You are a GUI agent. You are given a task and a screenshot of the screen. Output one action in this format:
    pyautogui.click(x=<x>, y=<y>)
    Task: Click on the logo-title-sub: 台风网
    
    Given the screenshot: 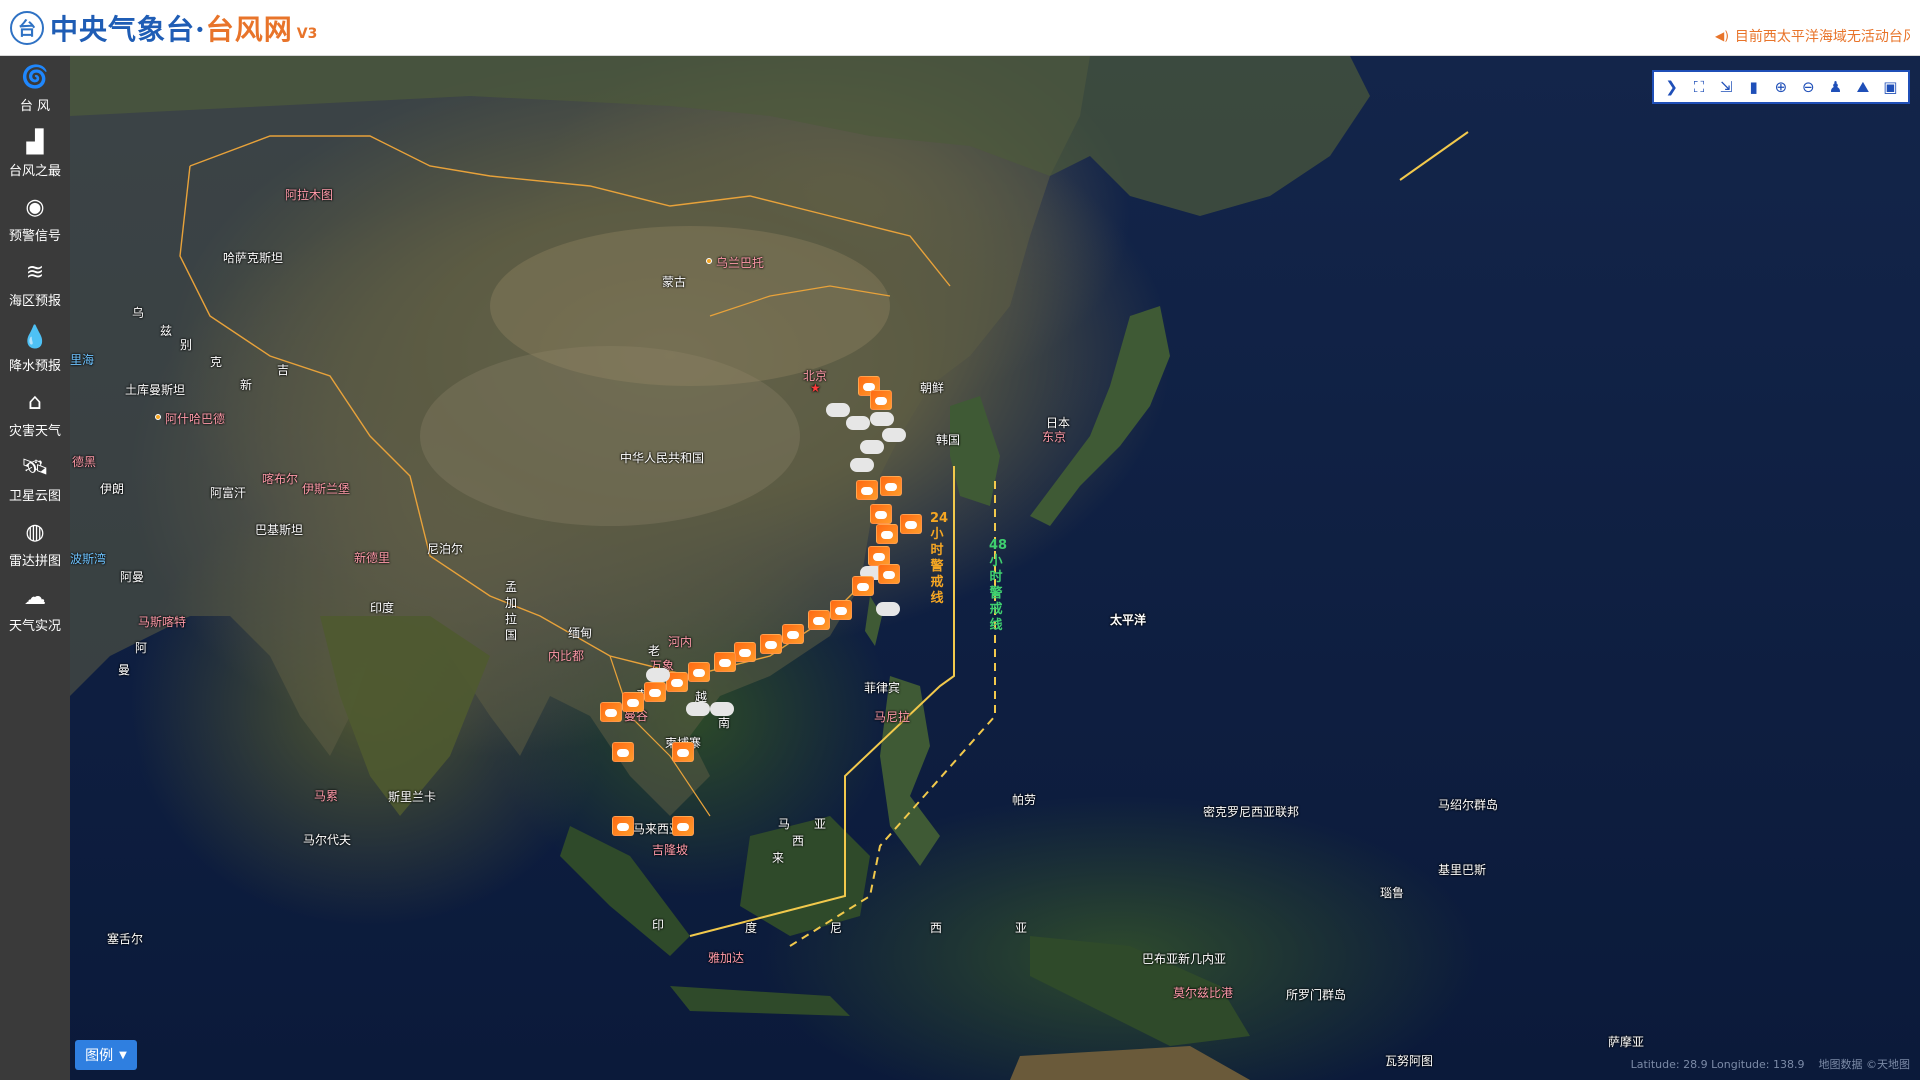 What is the action you would take?
    pyautogui.click(x=249, y=29)
    